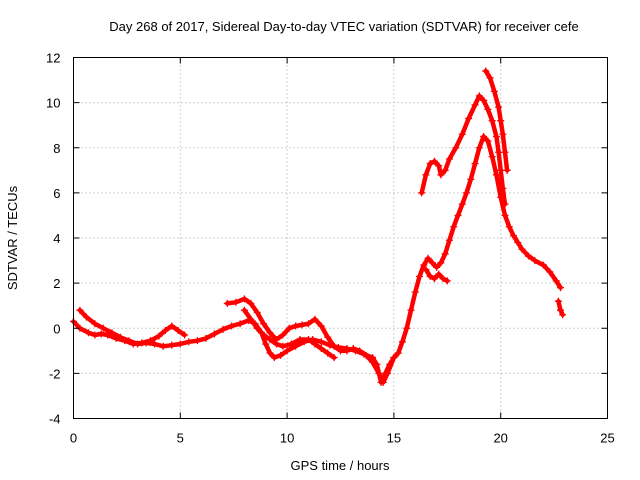  What do you see at coordinates (180, 438) in the screenshot?
I see `x-tick-label: 5` at bounding box center [180, 438].